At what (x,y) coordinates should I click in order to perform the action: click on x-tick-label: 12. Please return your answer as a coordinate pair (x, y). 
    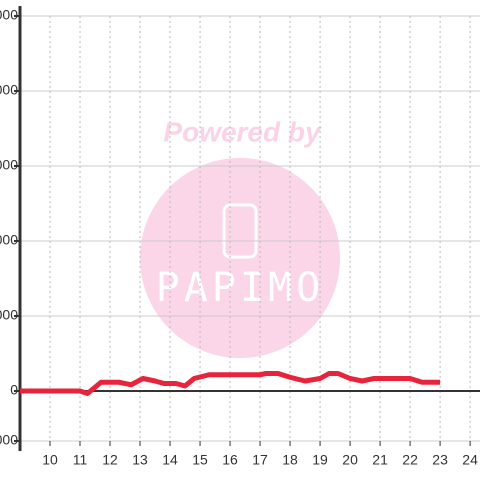
    Looking at the image, I should click on (110, 460).